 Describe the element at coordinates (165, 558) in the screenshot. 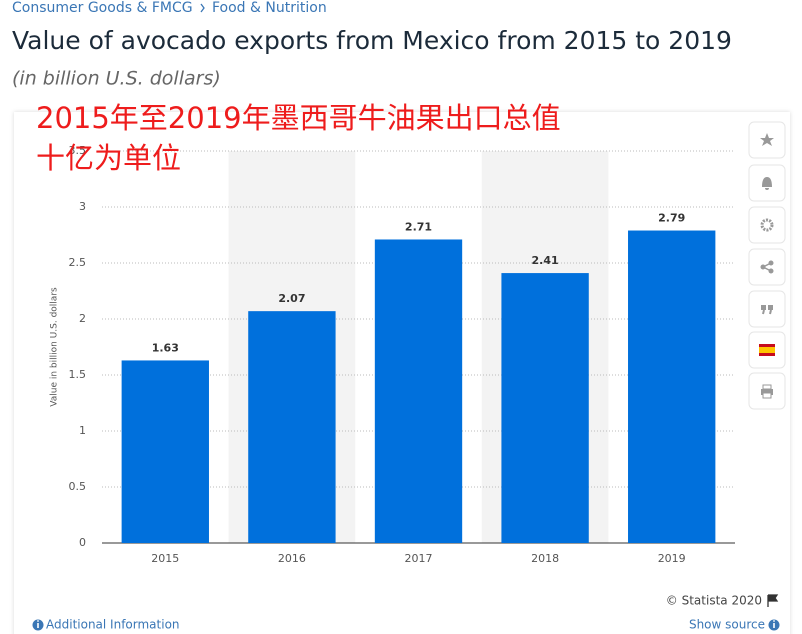

I see `x-tick-label: 2015` at that location.